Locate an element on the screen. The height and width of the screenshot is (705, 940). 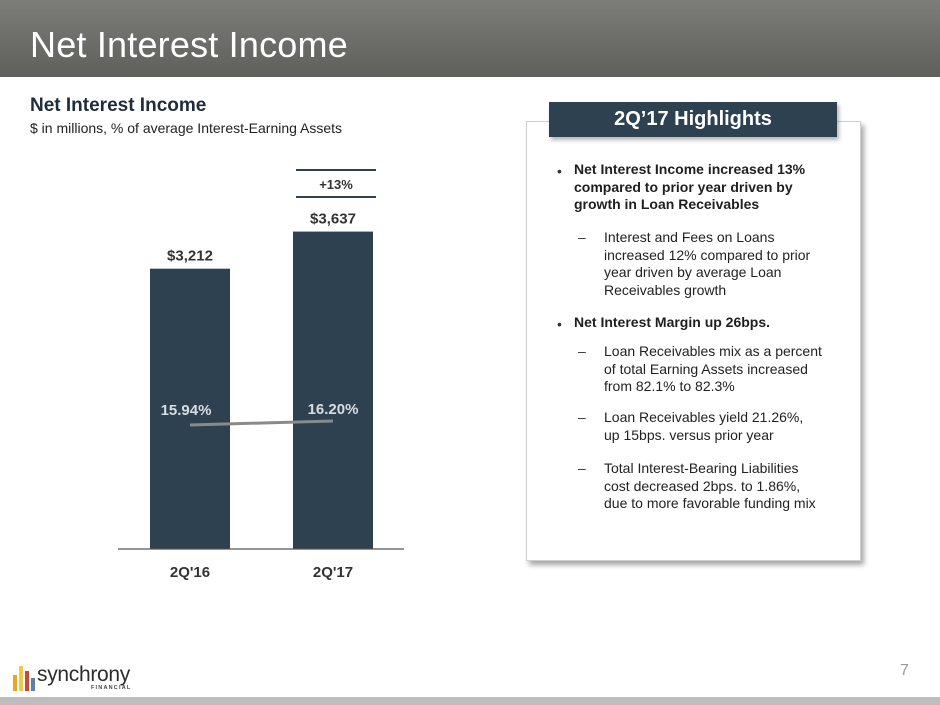
chart-title: Net Interest Income is located at coordinates (118, 105).